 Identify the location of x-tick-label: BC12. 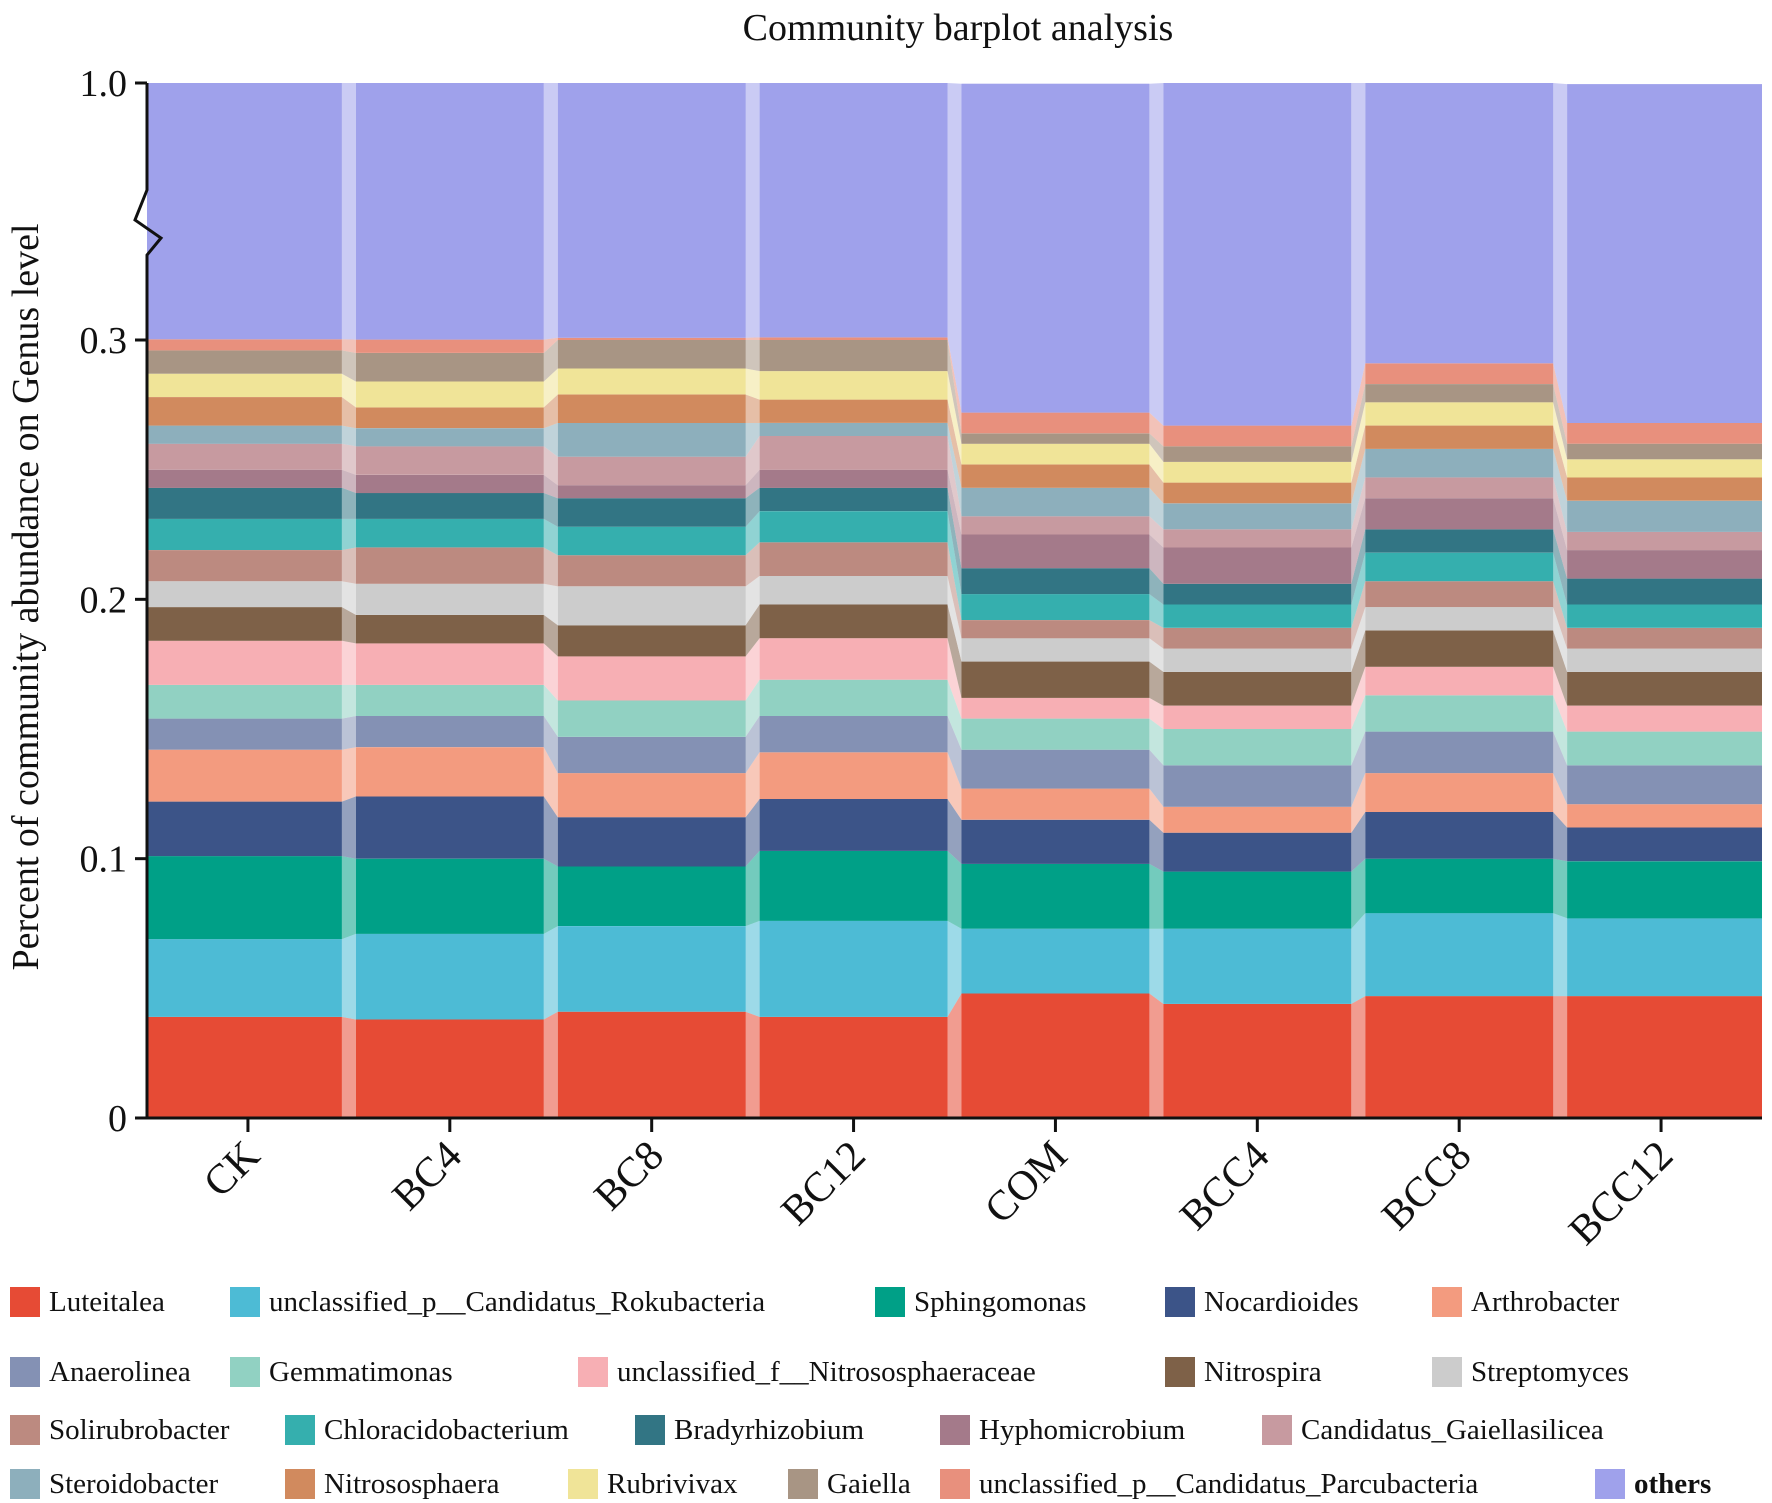
(824, 1184).